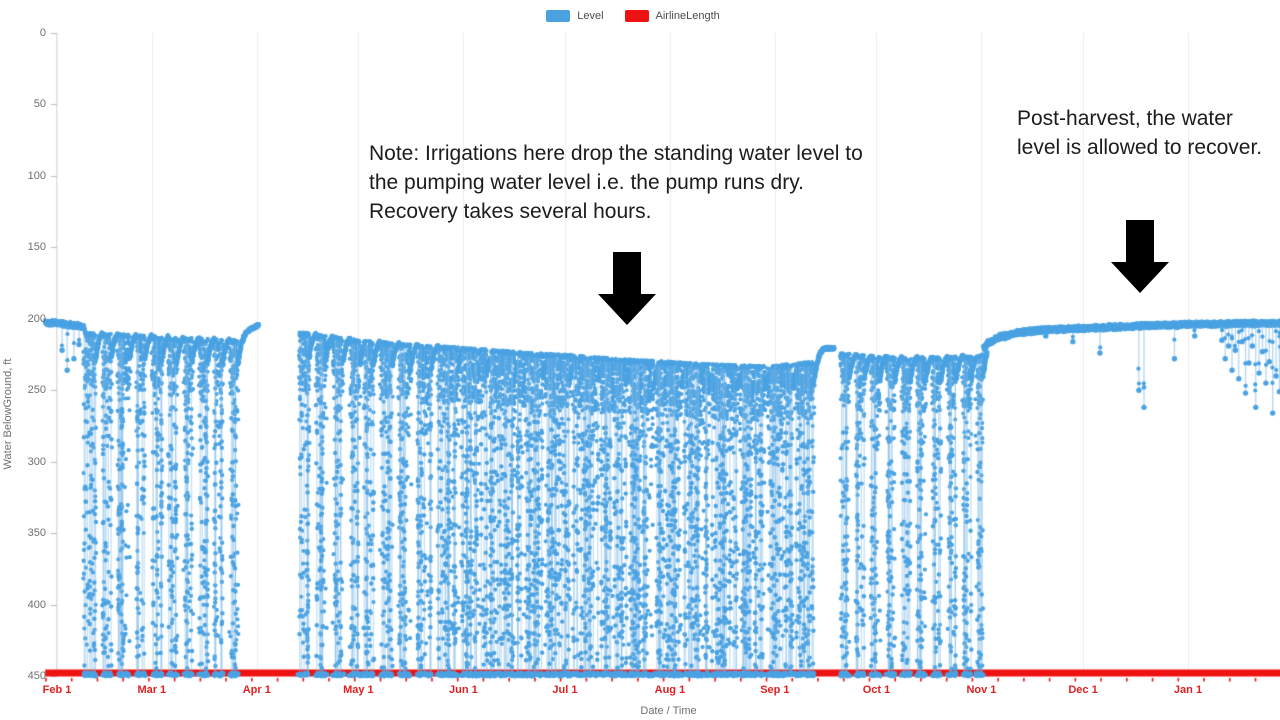 This screenshot has width=1280, height=720. I want to click on x-tick-label: Aug 1, so click(670, 690).